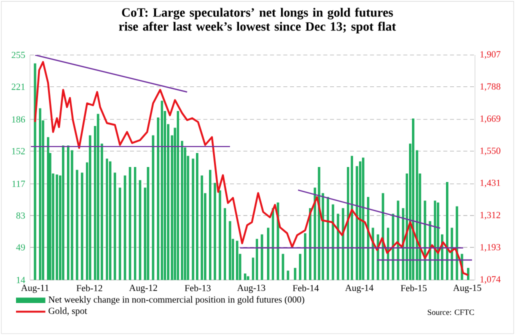 The height and width of the screenshot is (335, 515). I want to click on y-tick-label: 186, so click(19, 119).